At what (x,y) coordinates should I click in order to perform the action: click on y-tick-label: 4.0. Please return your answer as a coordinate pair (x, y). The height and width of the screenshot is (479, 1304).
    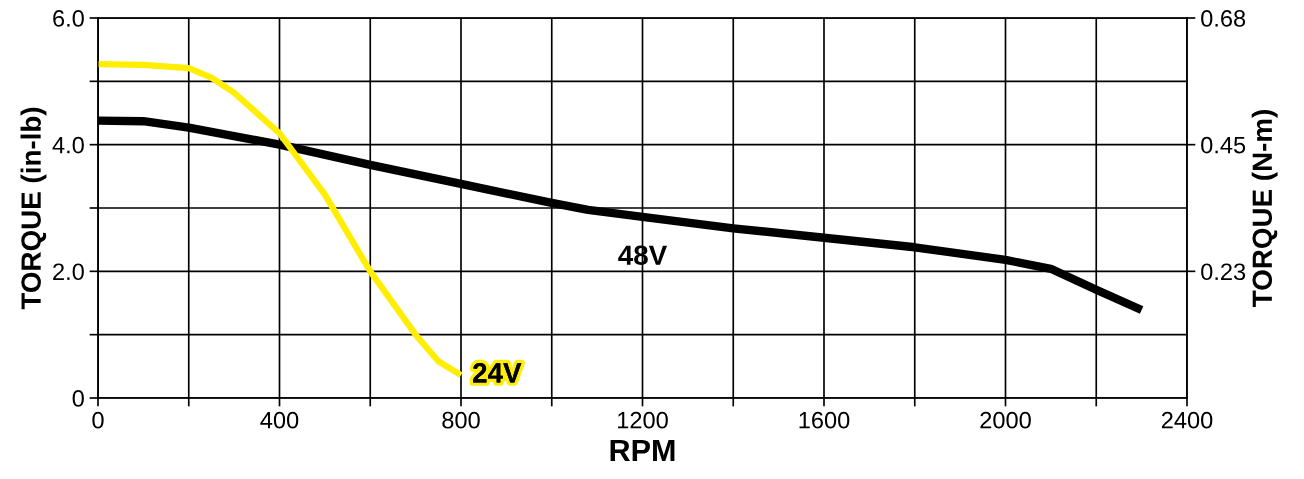
    Looking at the image, I should click on (68, 145).